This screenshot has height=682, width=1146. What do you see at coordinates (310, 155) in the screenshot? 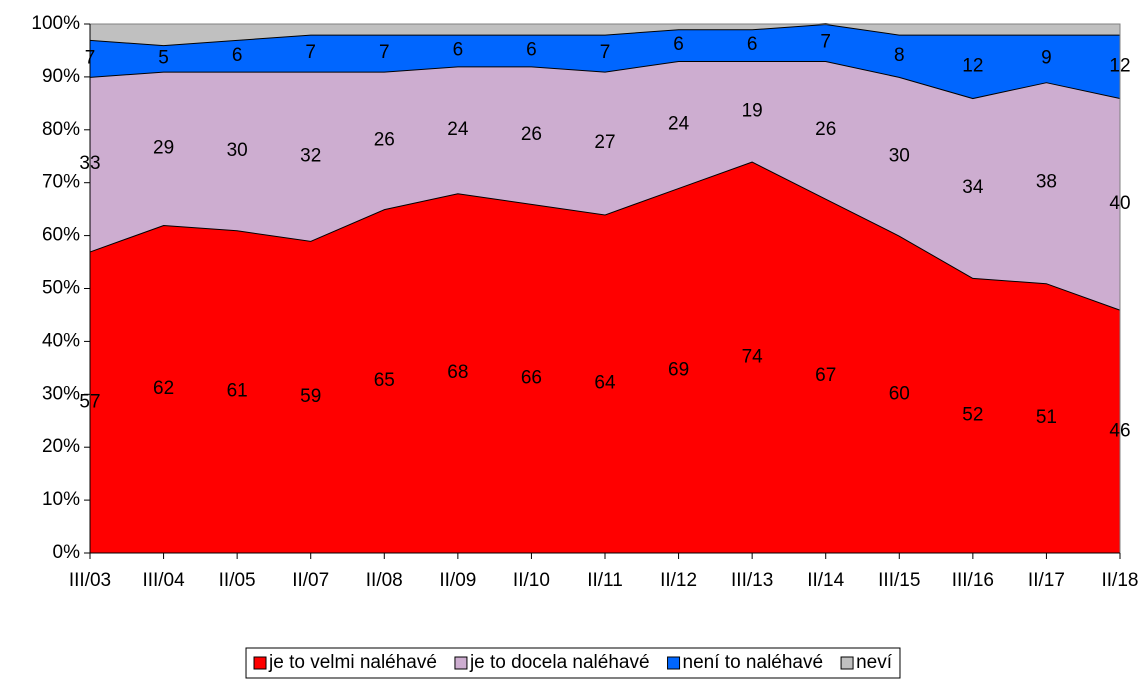
I see `data-label: 32` at bounding box center [310, 155].